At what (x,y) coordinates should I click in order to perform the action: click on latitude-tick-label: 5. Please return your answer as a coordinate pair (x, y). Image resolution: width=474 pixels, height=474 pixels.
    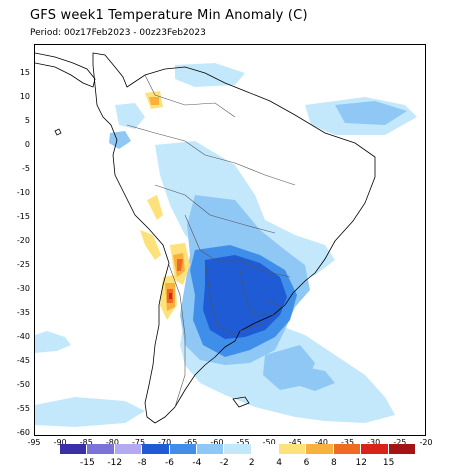
    Looking at the image, I should click on (27, 120).